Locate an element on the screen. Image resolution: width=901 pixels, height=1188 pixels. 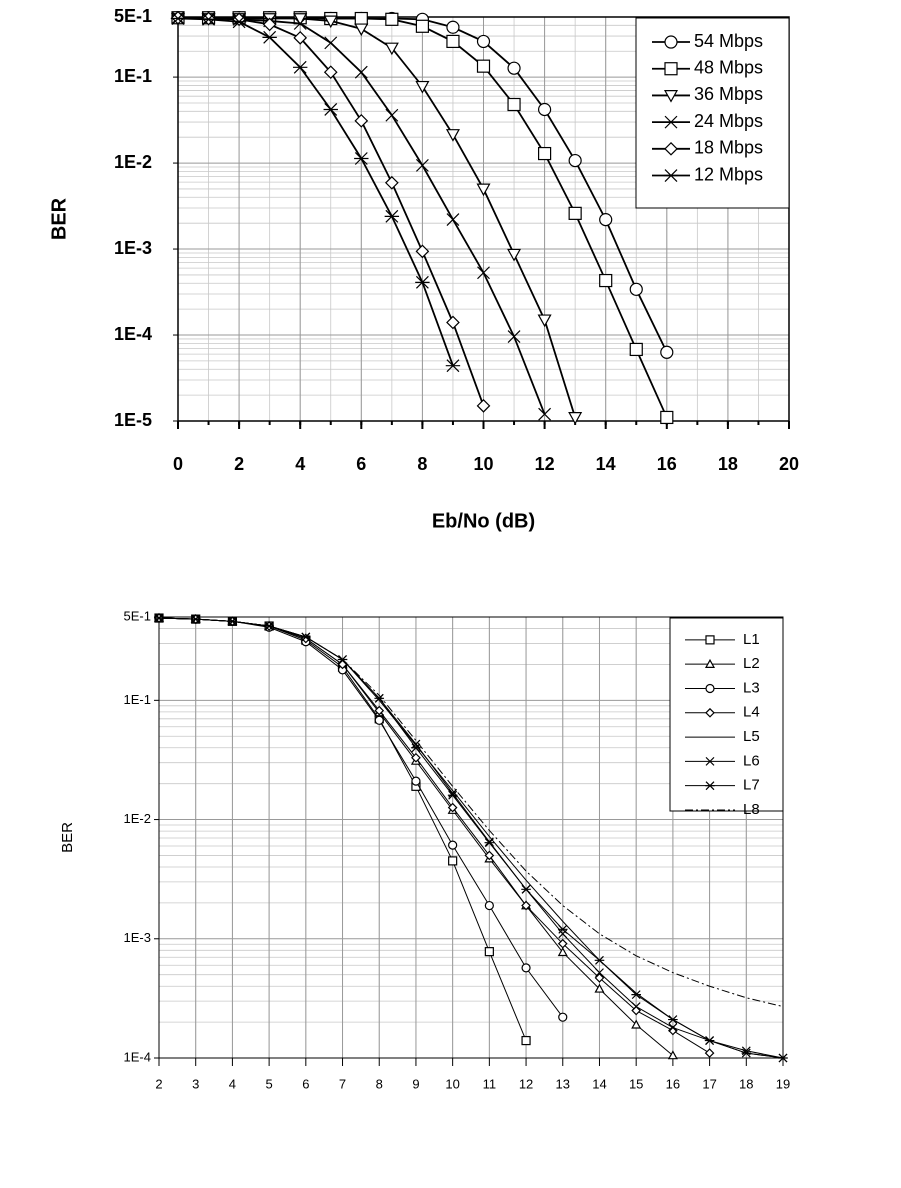
y-tick-label: 1E-3 is located at coordinates (133, 248).